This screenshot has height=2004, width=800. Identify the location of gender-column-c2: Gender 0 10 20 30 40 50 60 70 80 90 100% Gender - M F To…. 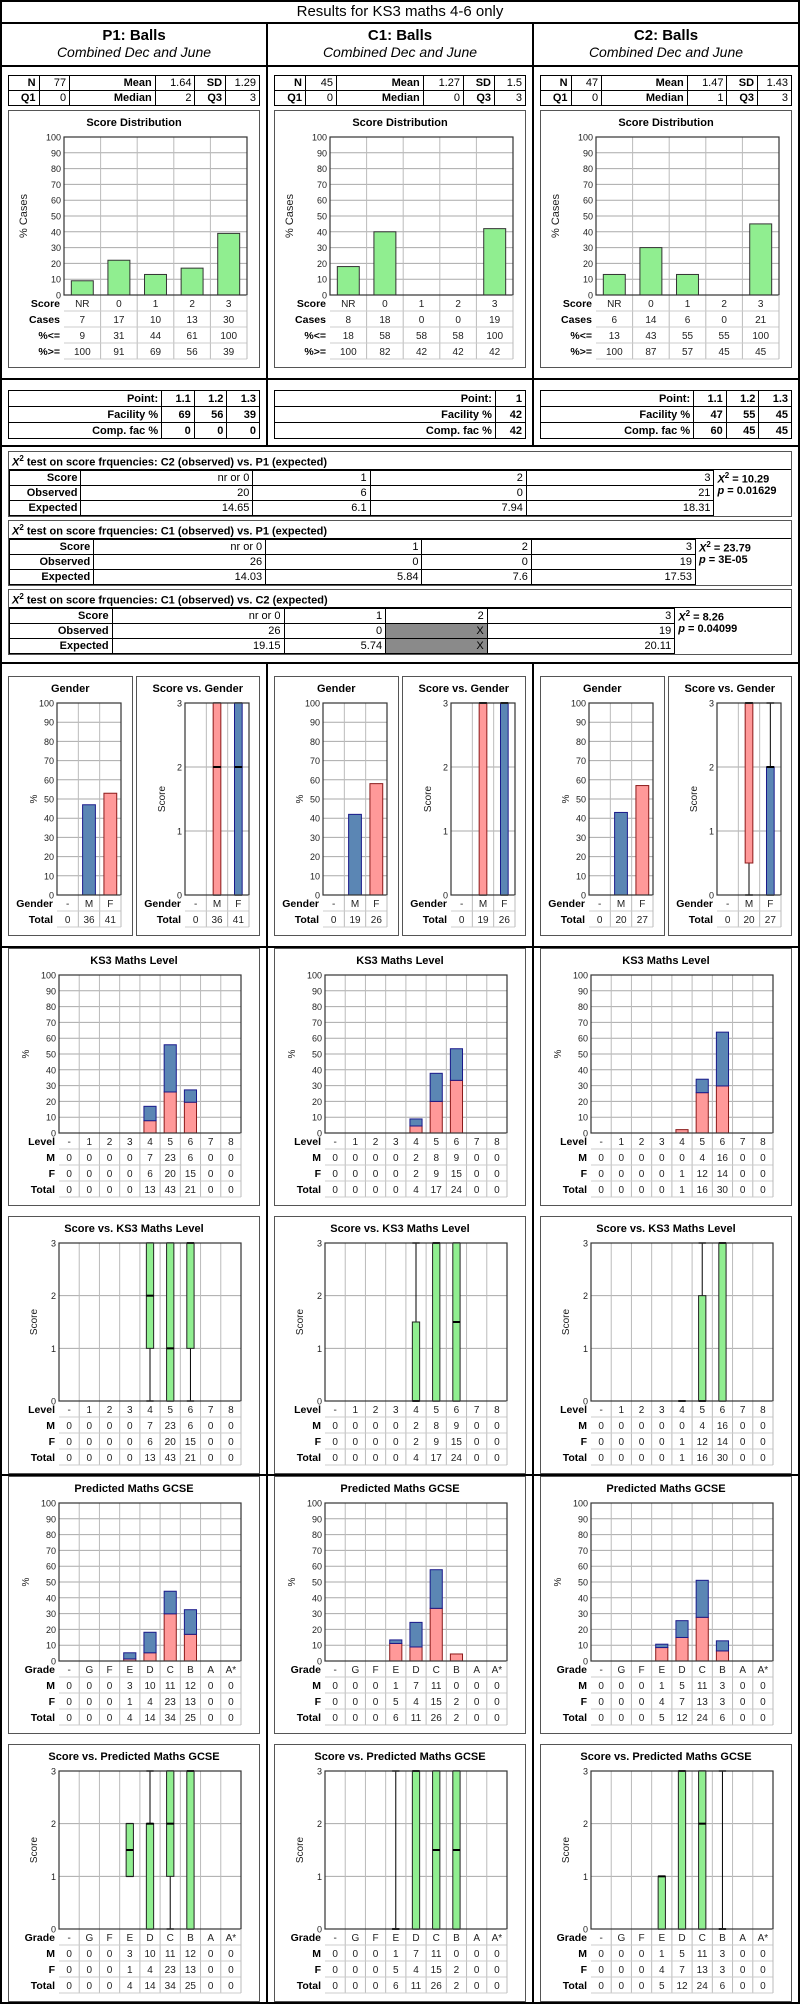
(666, 805).